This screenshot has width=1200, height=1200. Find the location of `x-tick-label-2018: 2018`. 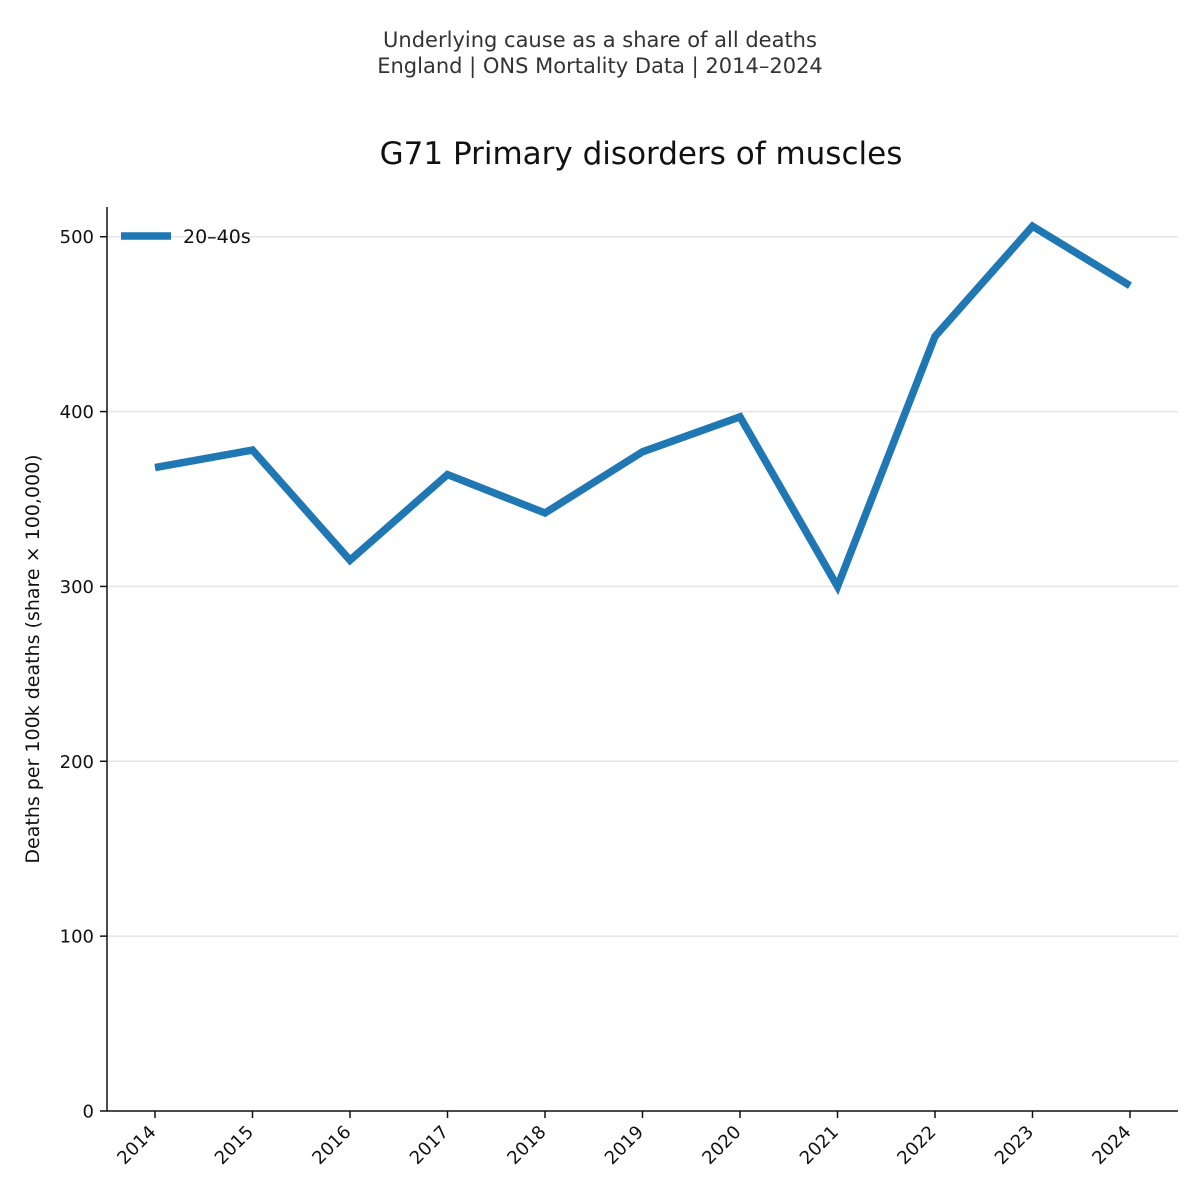

x-tick-label-2018: 2018 is located at coordinates (526, 1145).